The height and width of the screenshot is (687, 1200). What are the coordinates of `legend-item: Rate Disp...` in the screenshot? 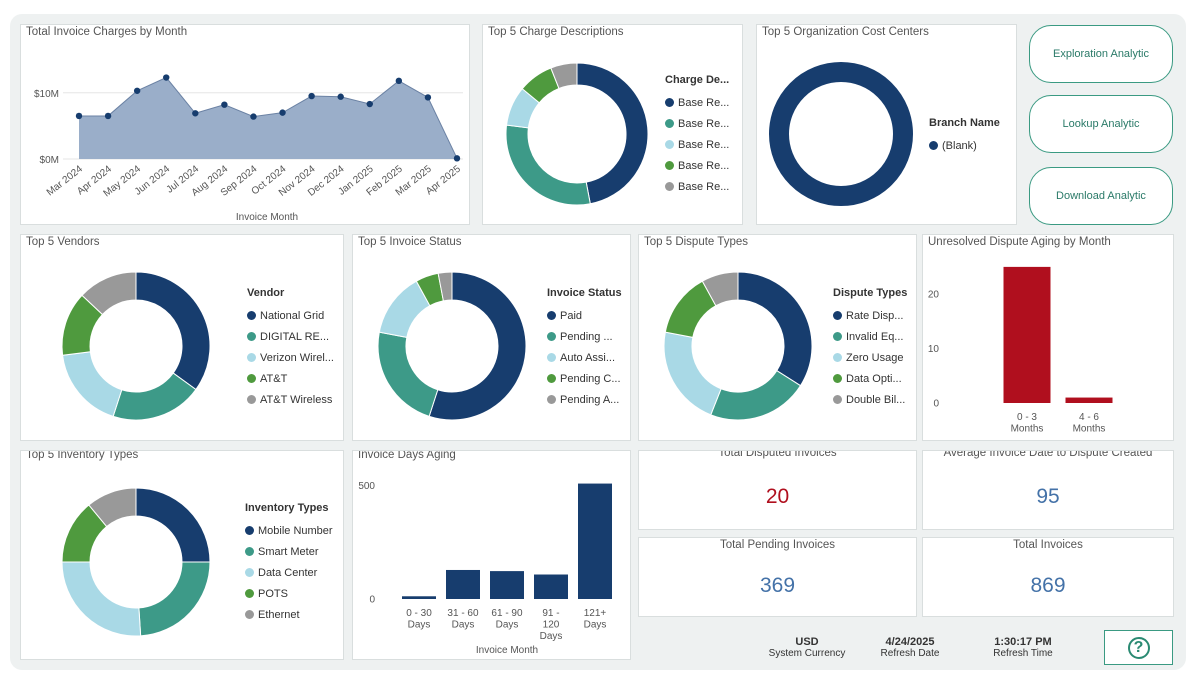 It's located at (870, 315).